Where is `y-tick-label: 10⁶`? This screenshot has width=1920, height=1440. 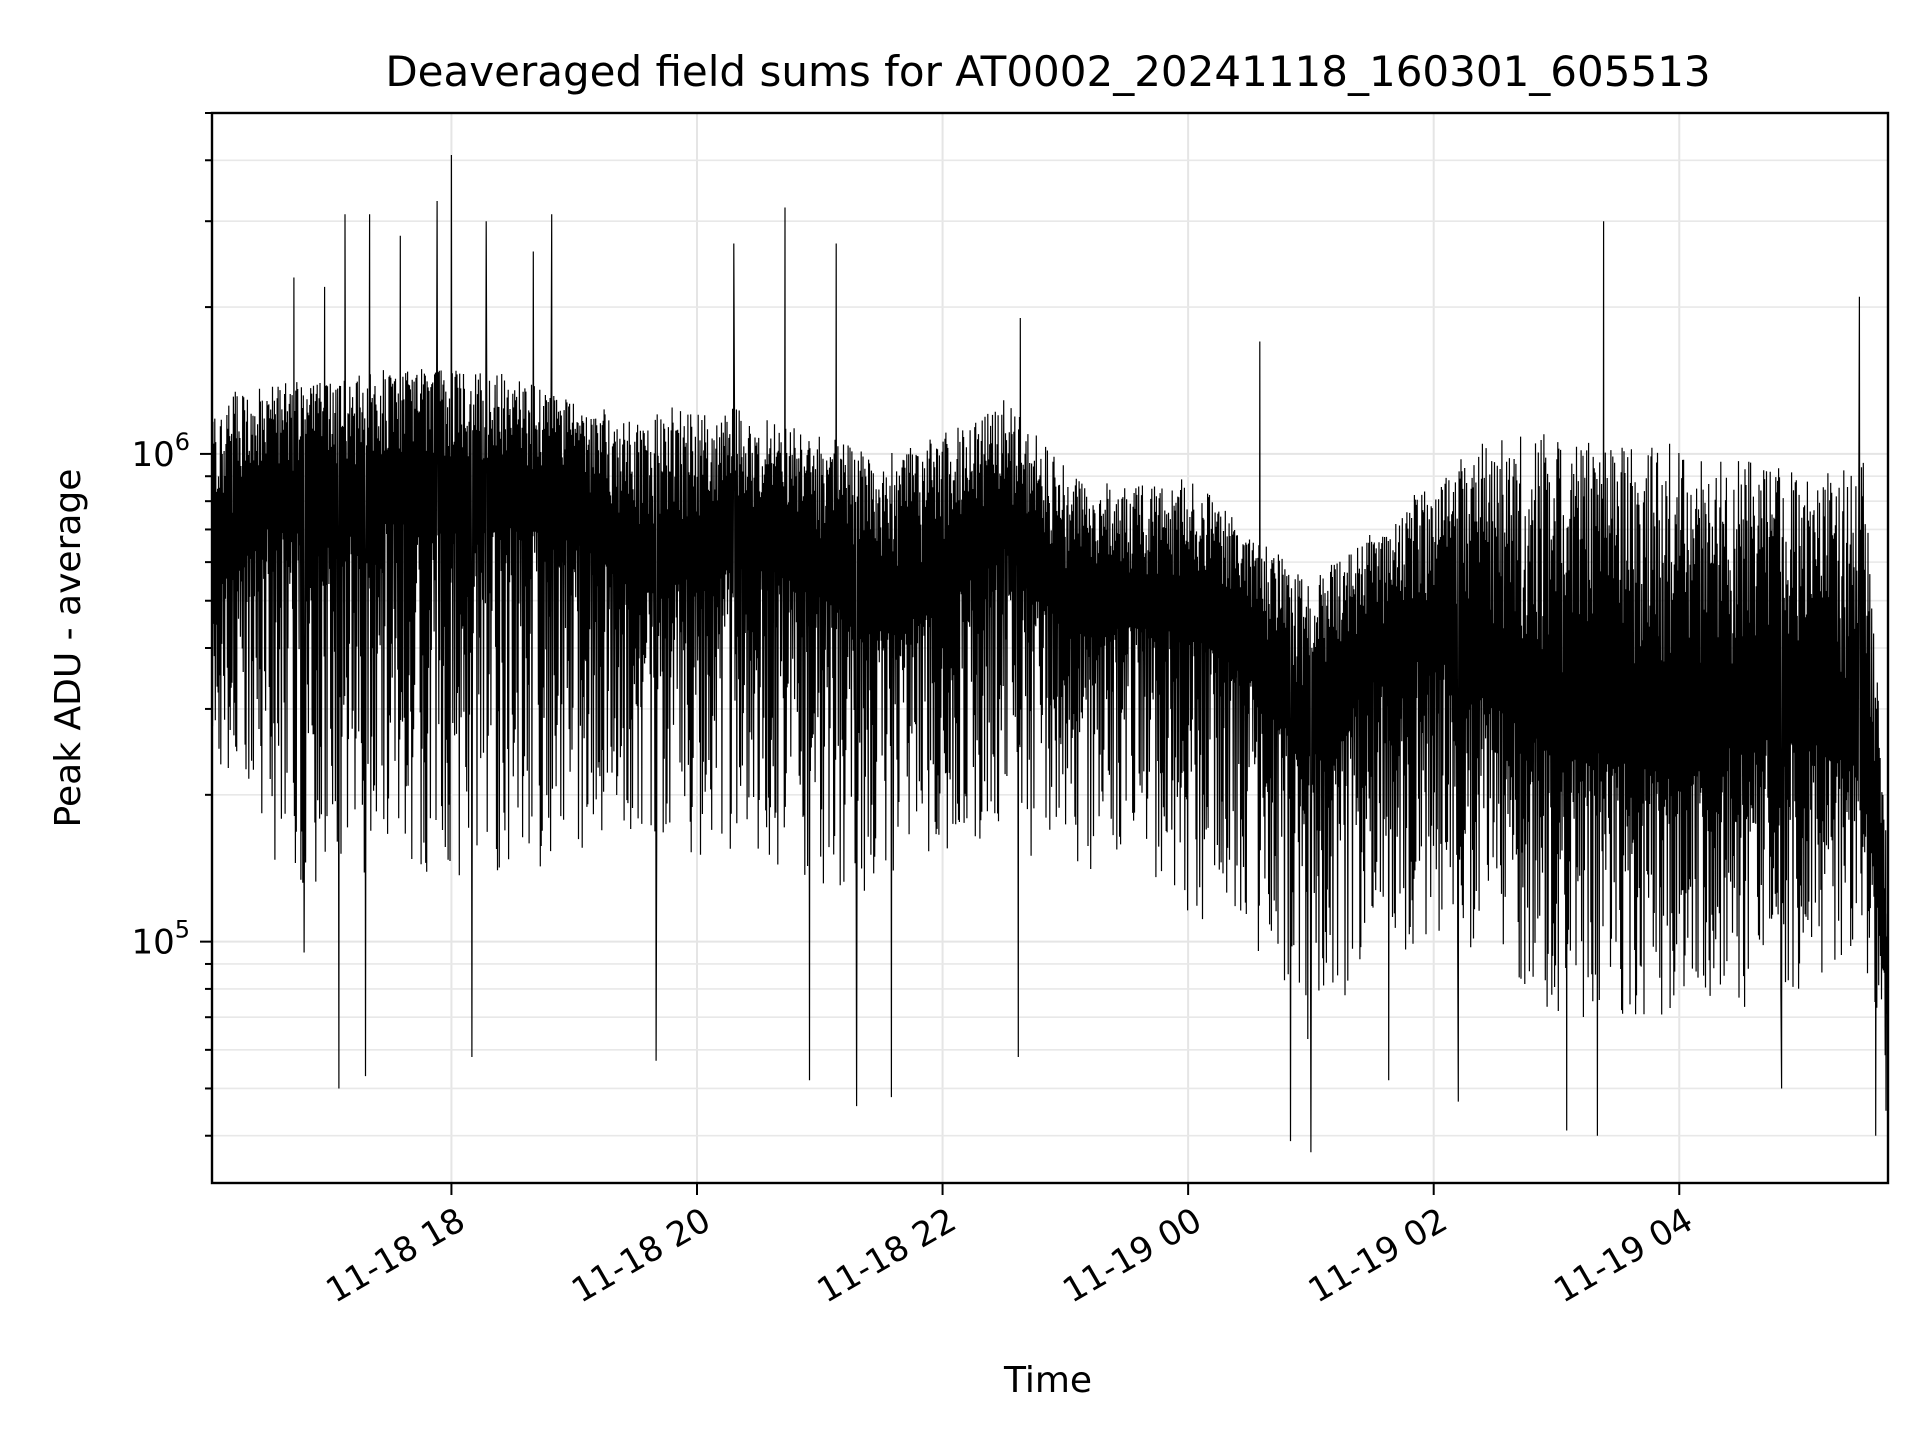 y-tick-label: 10⁶ is located at coordinates (160, 451).